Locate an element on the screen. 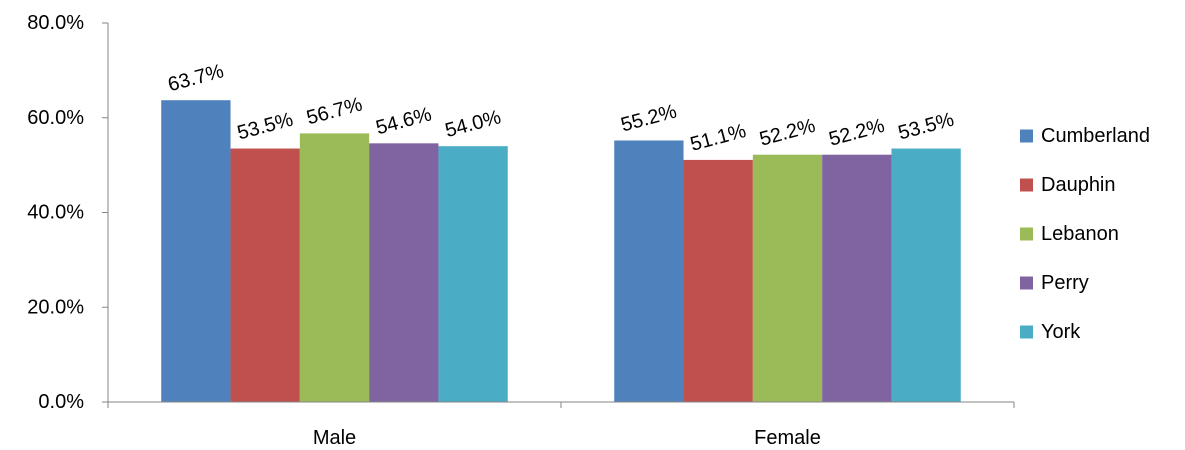  bar-dauphin-female is located at coordinates (718, 280).